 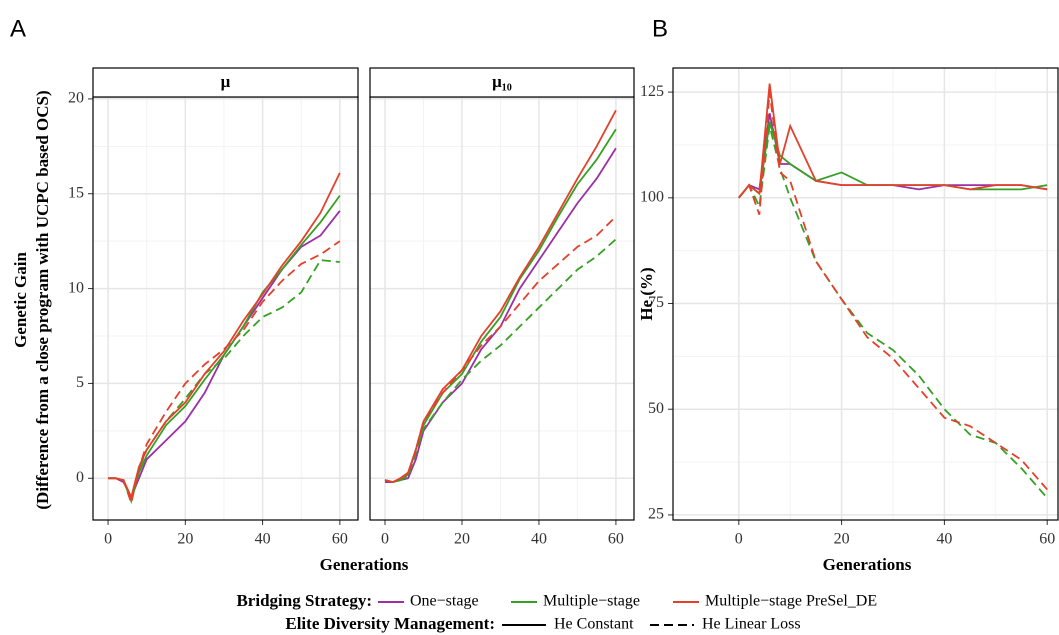 I want to click on panel-label: A, so click(x=18, y=28).